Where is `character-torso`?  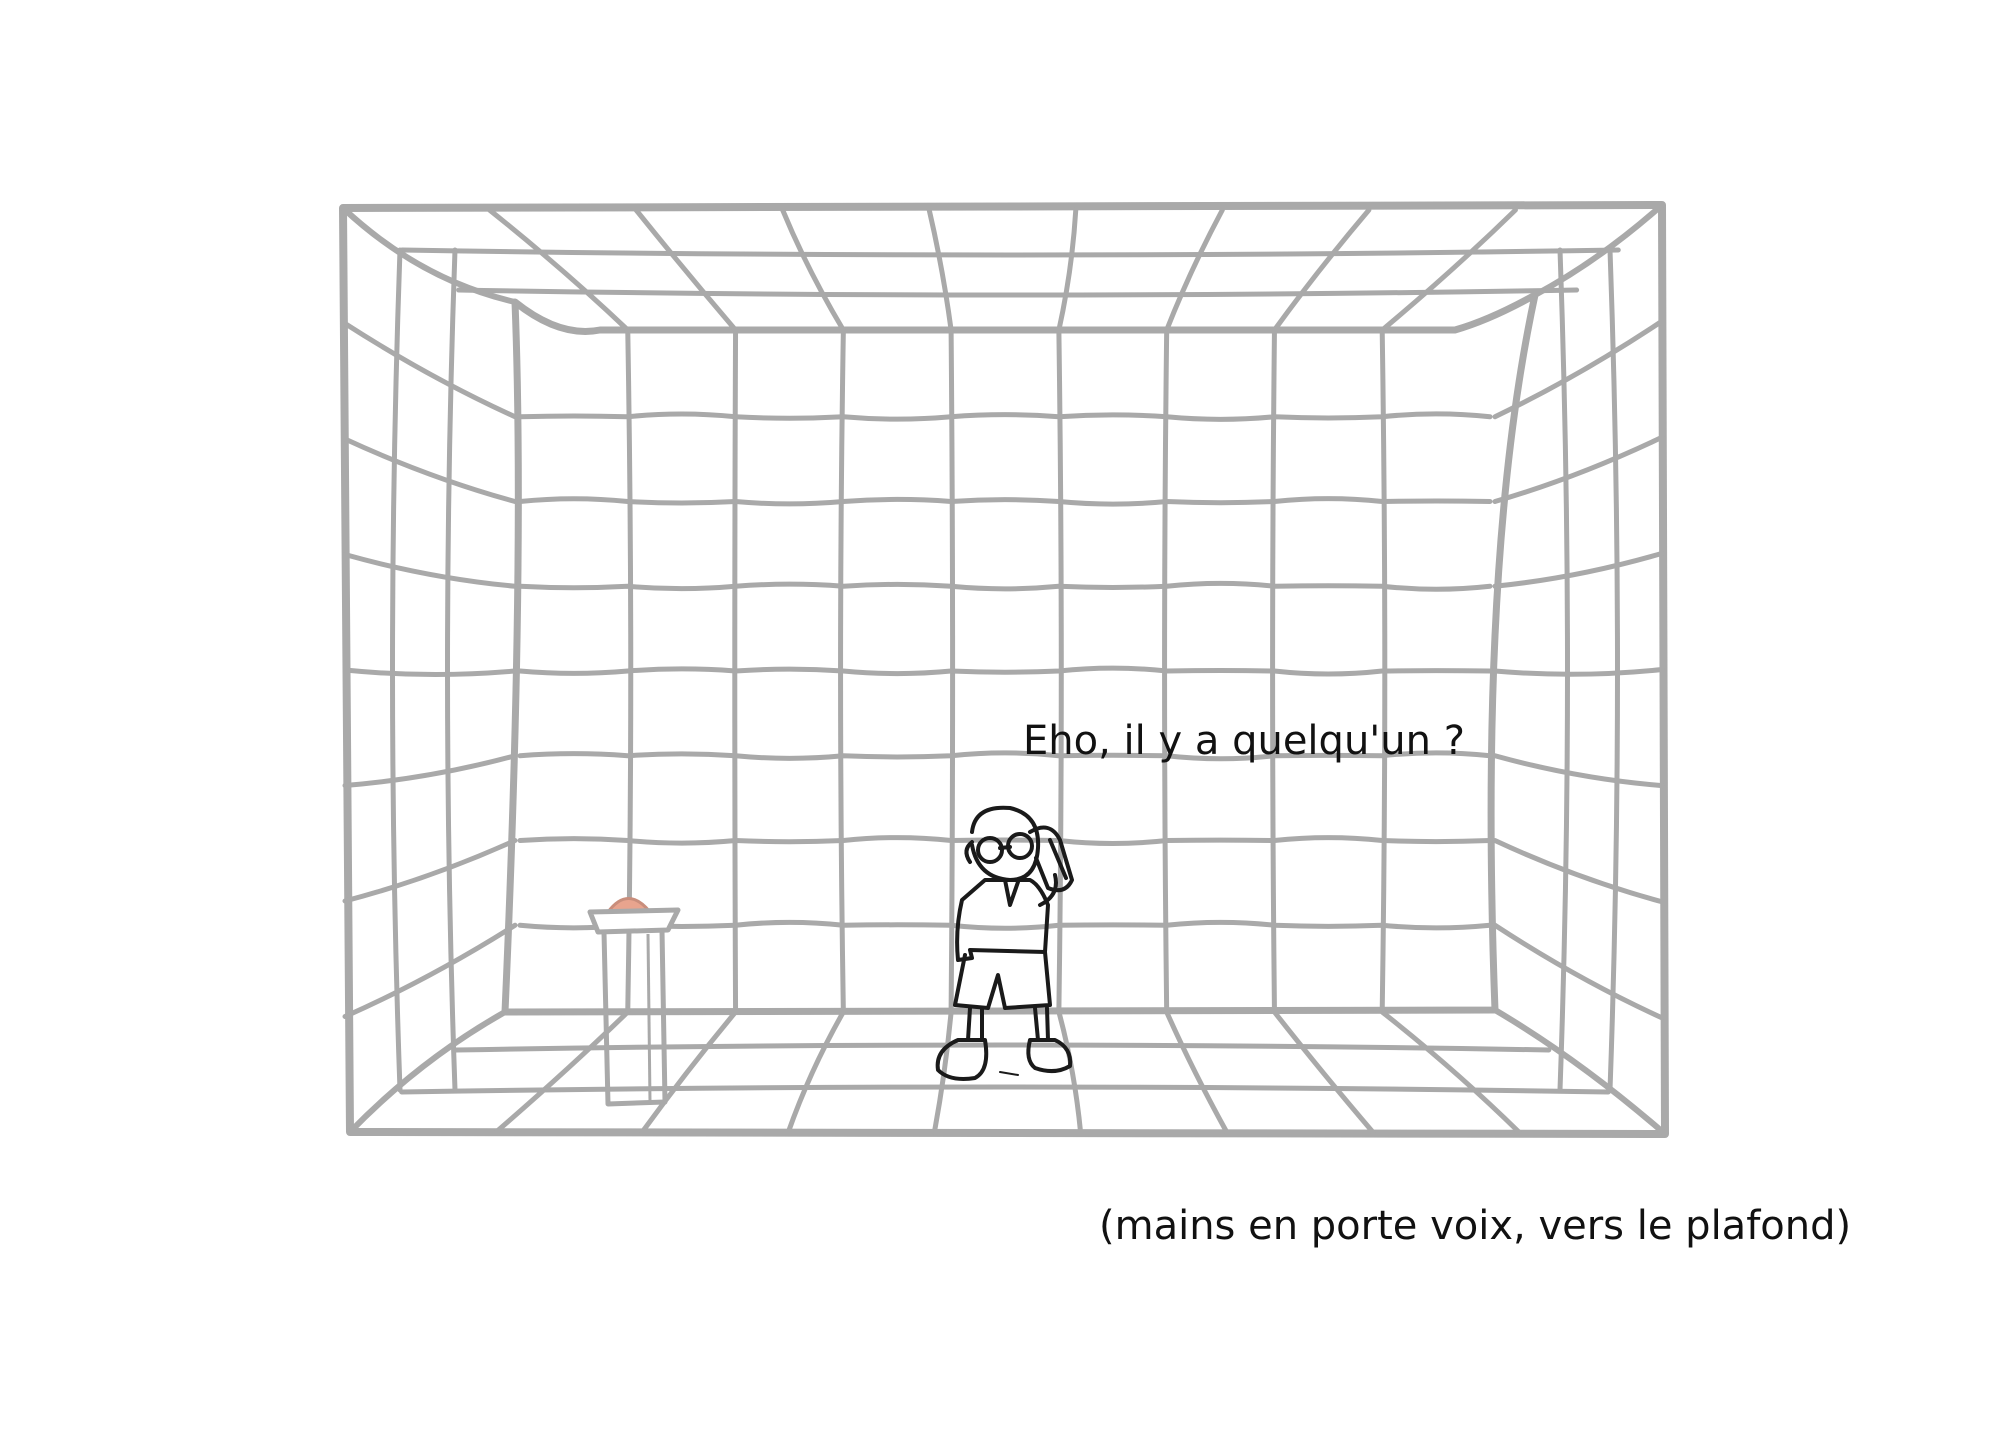
character-torso is located at coordinates (1002, 920).